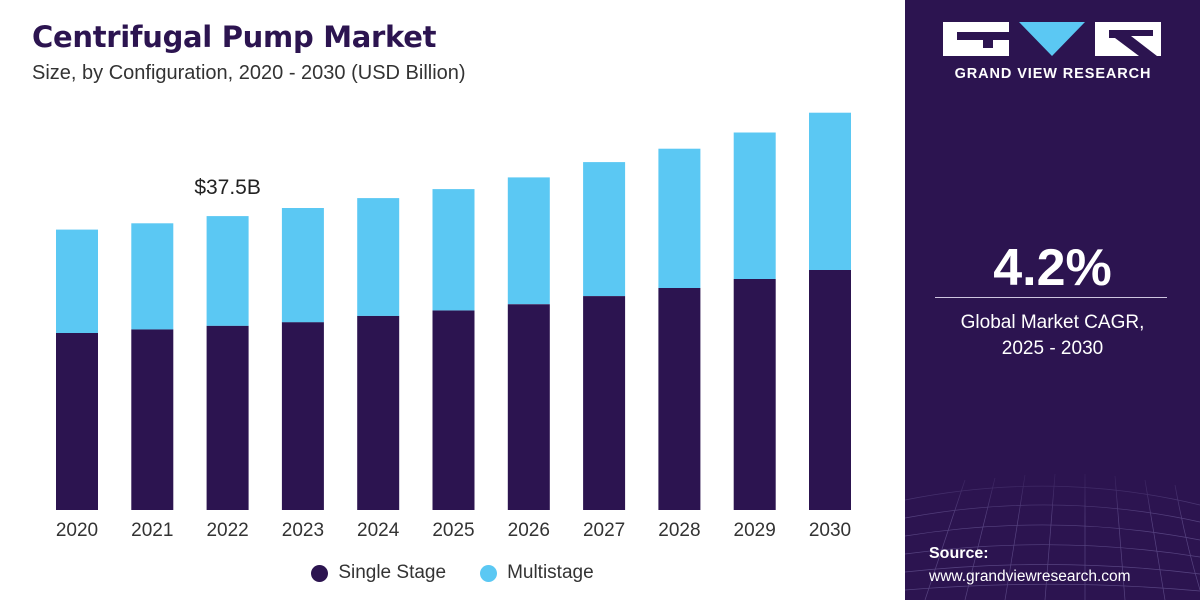 Image resolution: width=1200 pixels, height=600 pixels. What do you see at coordinates (529, 530) in the screenshot?
I see `x-tick-label-2026: 2026` at bounding box center [529, 530].